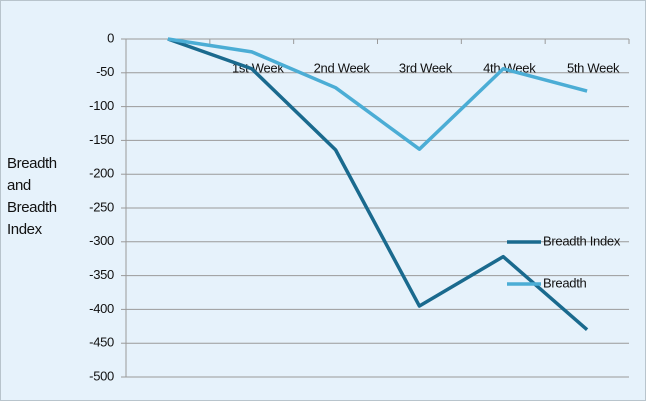  I want to click on legend-label: Breadth, so click(565, 282).